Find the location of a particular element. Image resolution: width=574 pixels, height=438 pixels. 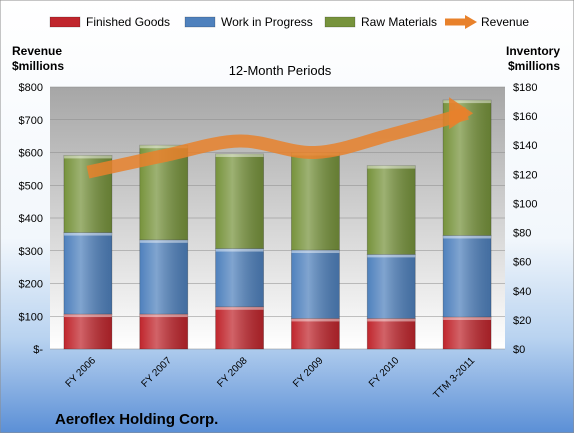

left-axis-tick-label: $500 is located at coordinates (31, 186).